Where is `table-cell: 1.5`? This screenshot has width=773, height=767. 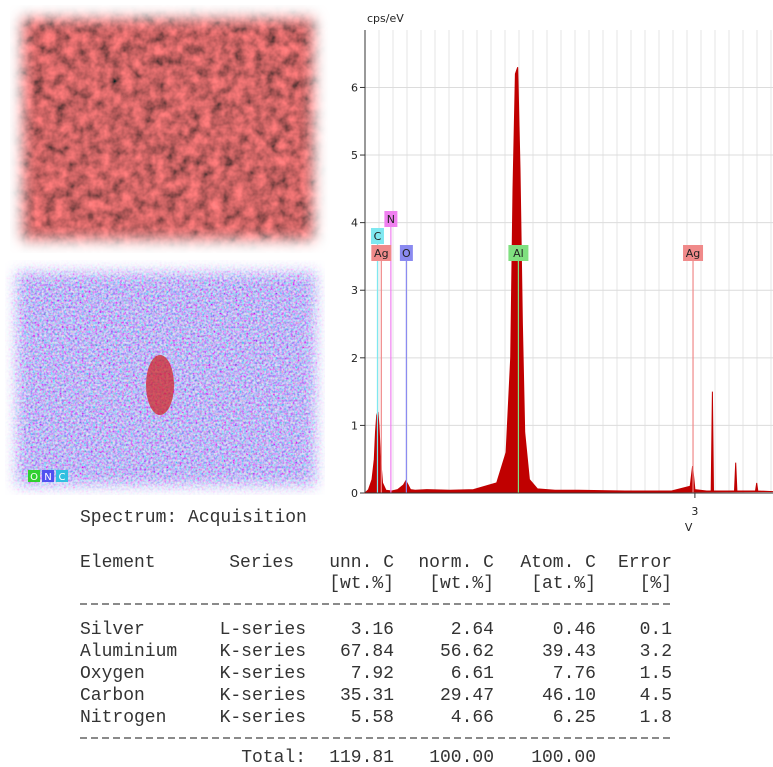
table-cell: 1.5 is located at coordinates (656, 674).